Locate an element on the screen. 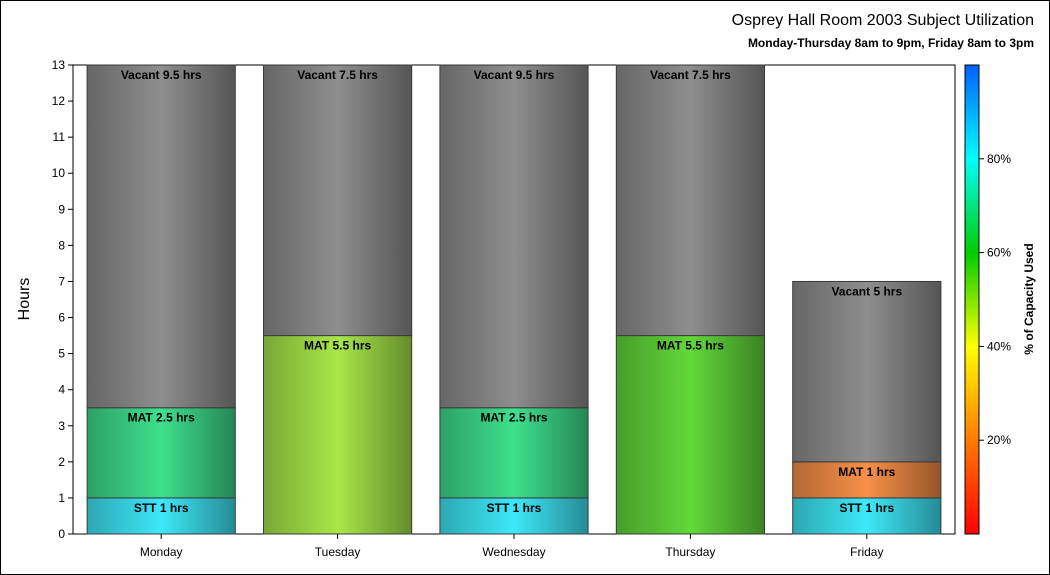 Image resolution: width=1050 pixels, height=575 pixels. colorbar-label: % of Capacity Used is located at coordinates (1029, 299).